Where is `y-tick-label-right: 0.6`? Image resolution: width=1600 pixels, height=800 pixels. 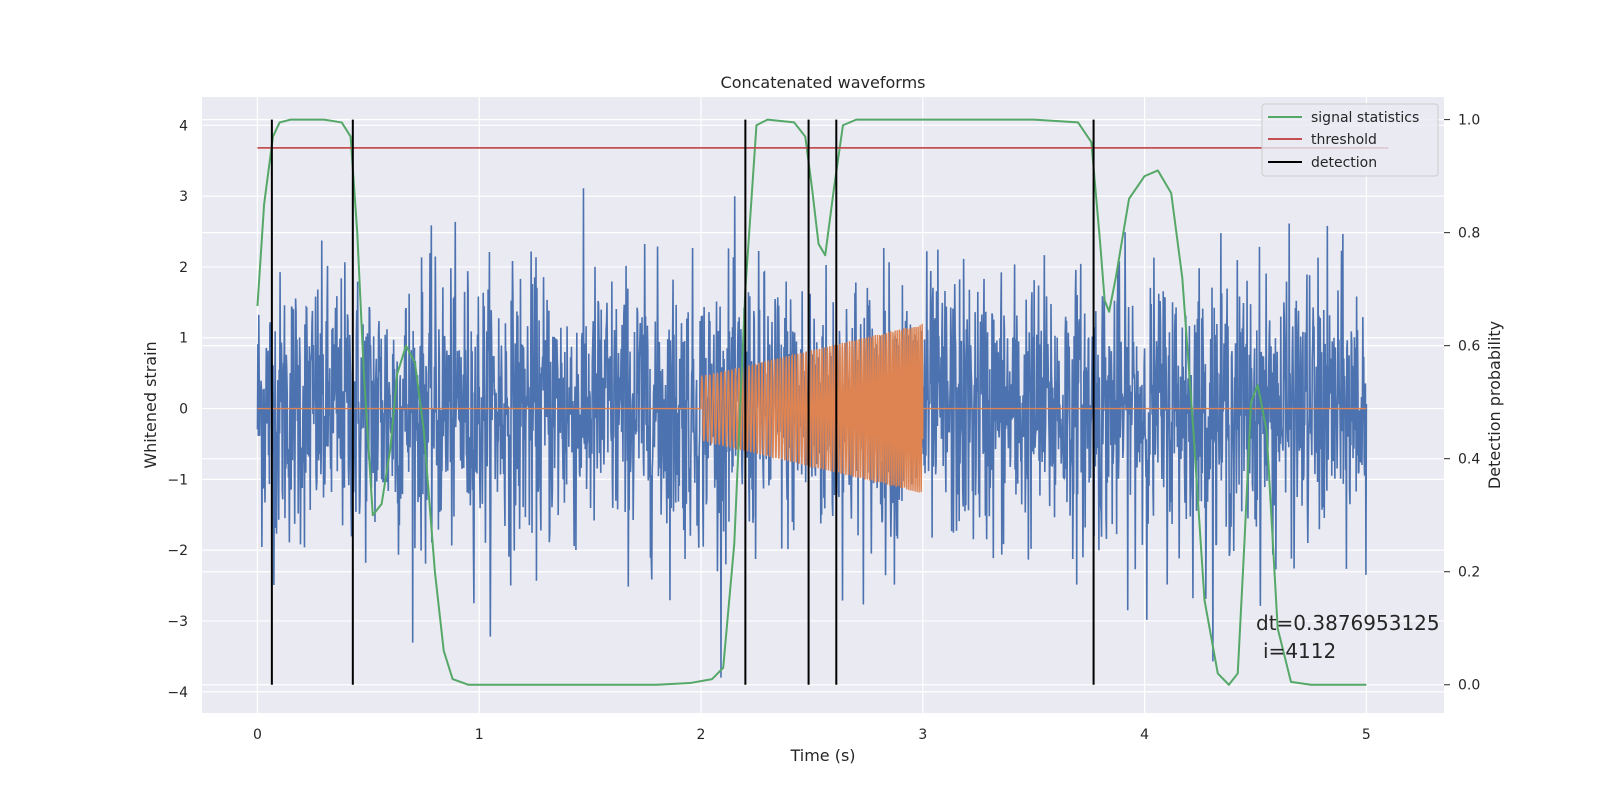
y-tick-label-right: 0.6 is located at coordinates (1469, 347).